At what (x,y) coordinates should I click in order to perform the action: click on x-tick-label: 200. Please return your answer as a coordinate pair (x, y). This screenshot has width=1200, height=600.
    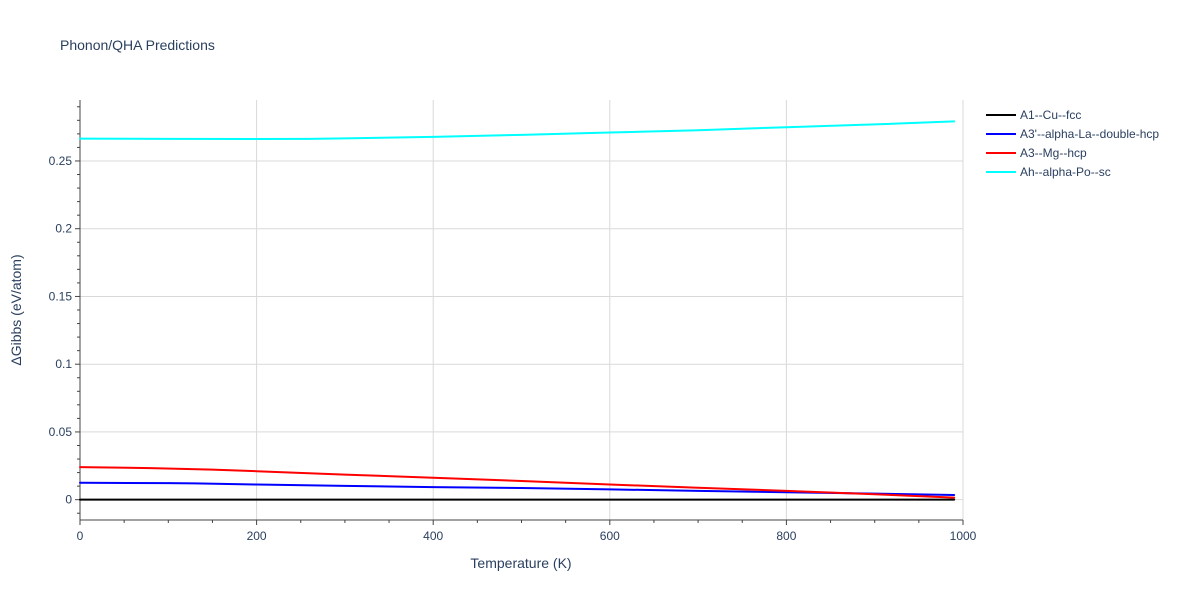
    Looking at the image, I should click on (257, 536).